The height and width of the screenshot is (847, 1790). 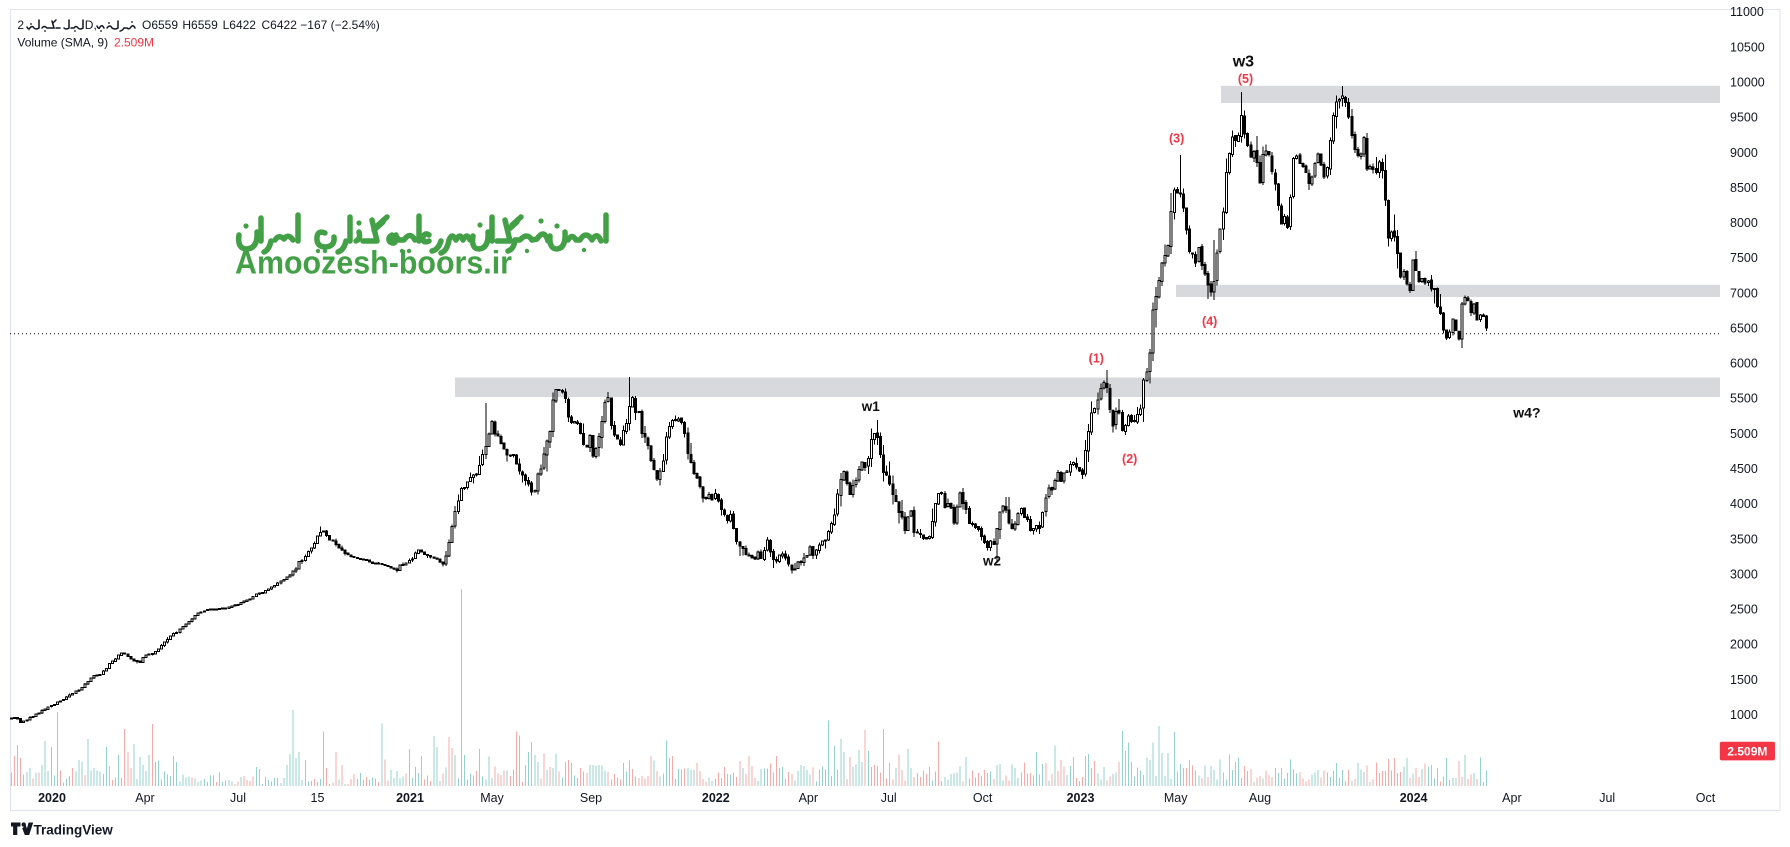 What do you see at coordinates (1176, 138) in the screenshot?
I see `svg-text: (3)` at bounding box center [1176, 138].